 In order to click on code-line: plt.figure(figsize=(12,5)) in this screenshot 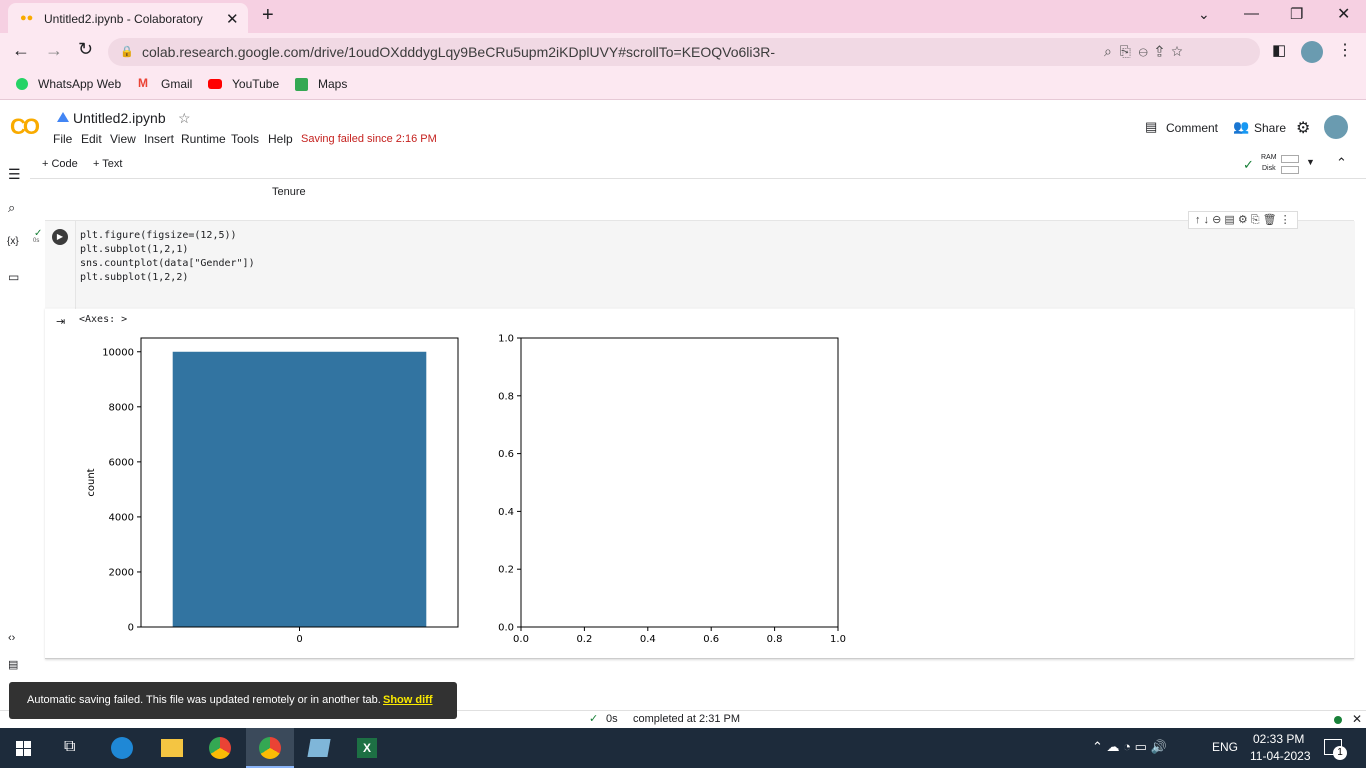, I will do `click(158, 235)`.